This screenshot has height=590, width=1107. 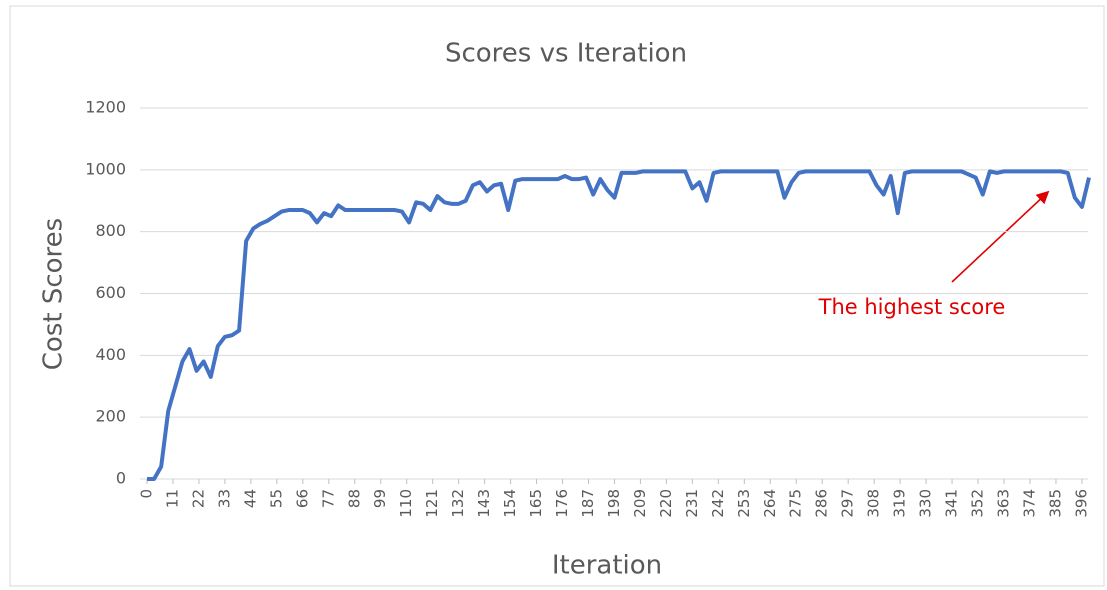 I want to click on x-tick-label: 286, so click(x=822, y=503).